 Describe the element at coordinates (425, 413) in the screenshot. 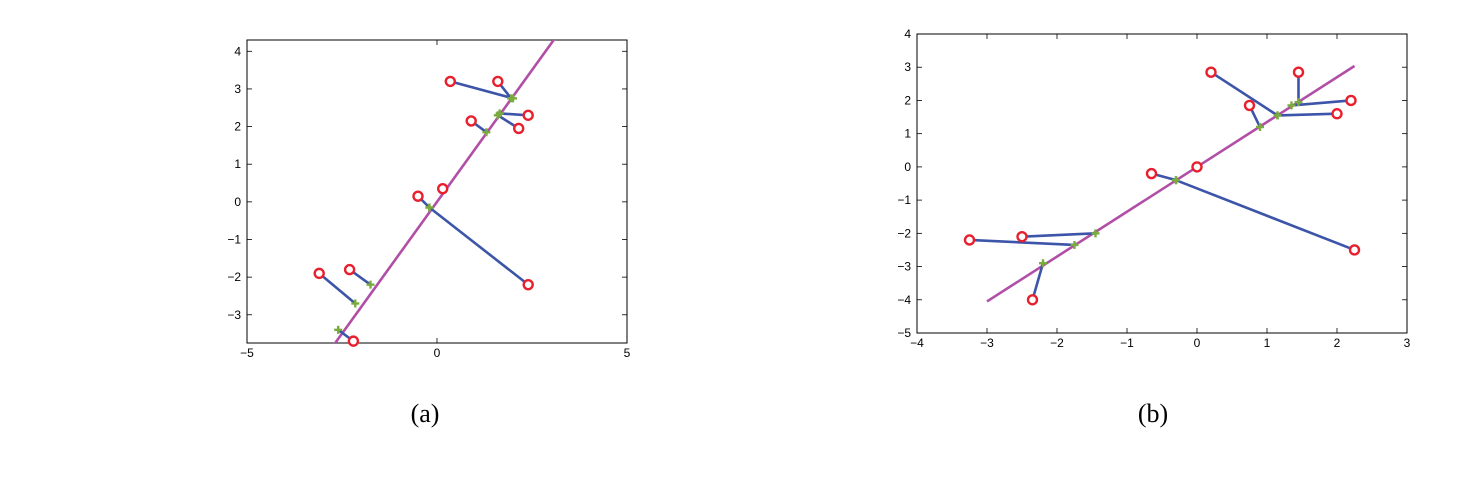

I see `caption-a: (a)` at that location.